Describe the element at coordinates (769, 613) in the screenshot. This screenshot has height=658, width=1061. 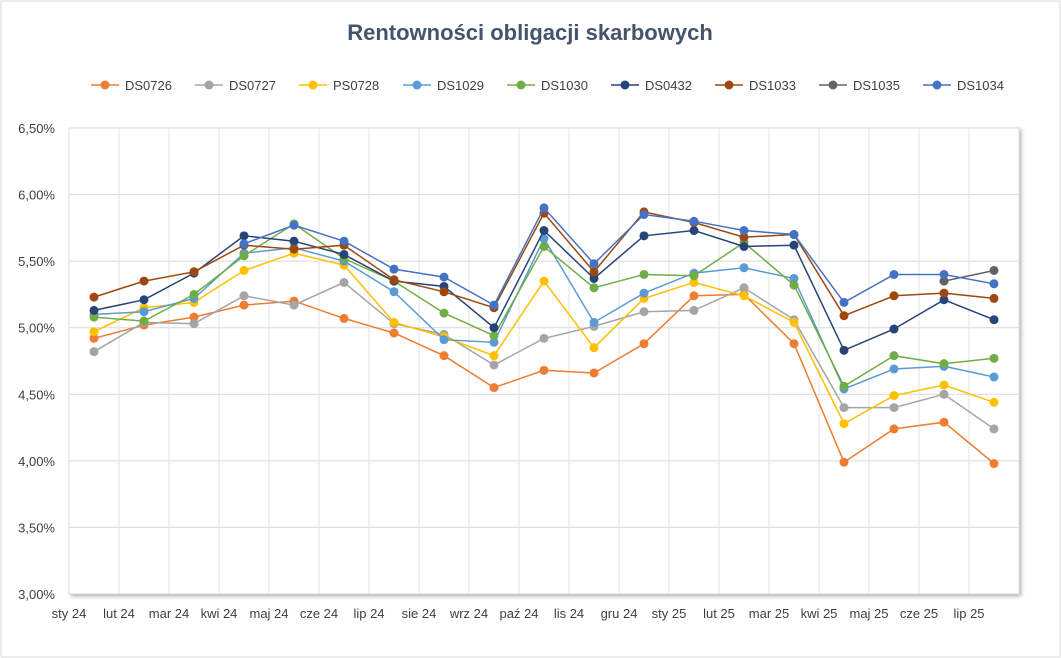
I see `x-tick-label: mar 25` at that location.